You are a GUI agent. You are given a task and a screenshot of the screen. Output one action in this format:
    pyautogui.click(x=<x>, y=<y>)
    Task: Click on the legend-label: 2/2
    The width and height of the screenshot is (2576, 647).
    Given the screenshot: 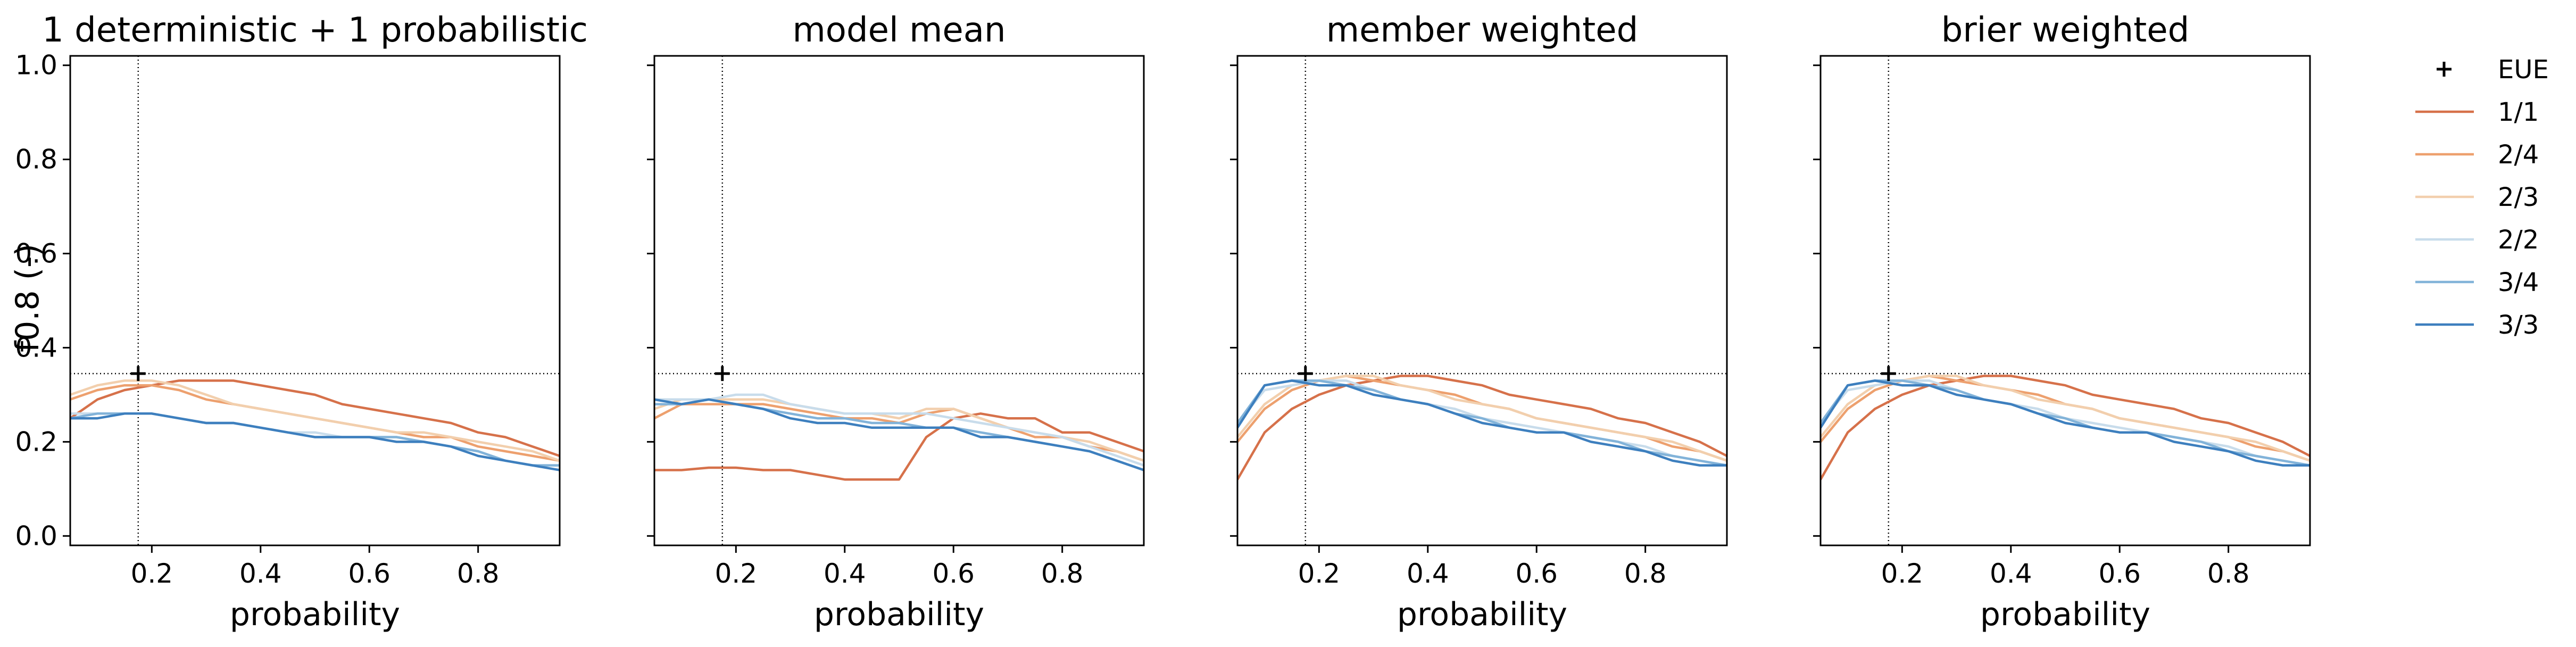 What is the action you would take?
    pyautogui.click(x=2519, y=240)
    